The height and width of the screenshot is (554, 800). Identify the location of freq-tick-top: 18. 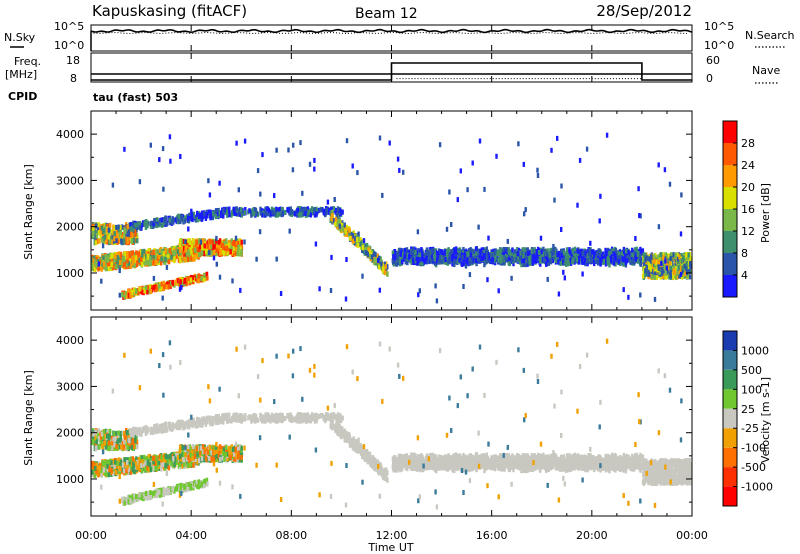
(73, 60).